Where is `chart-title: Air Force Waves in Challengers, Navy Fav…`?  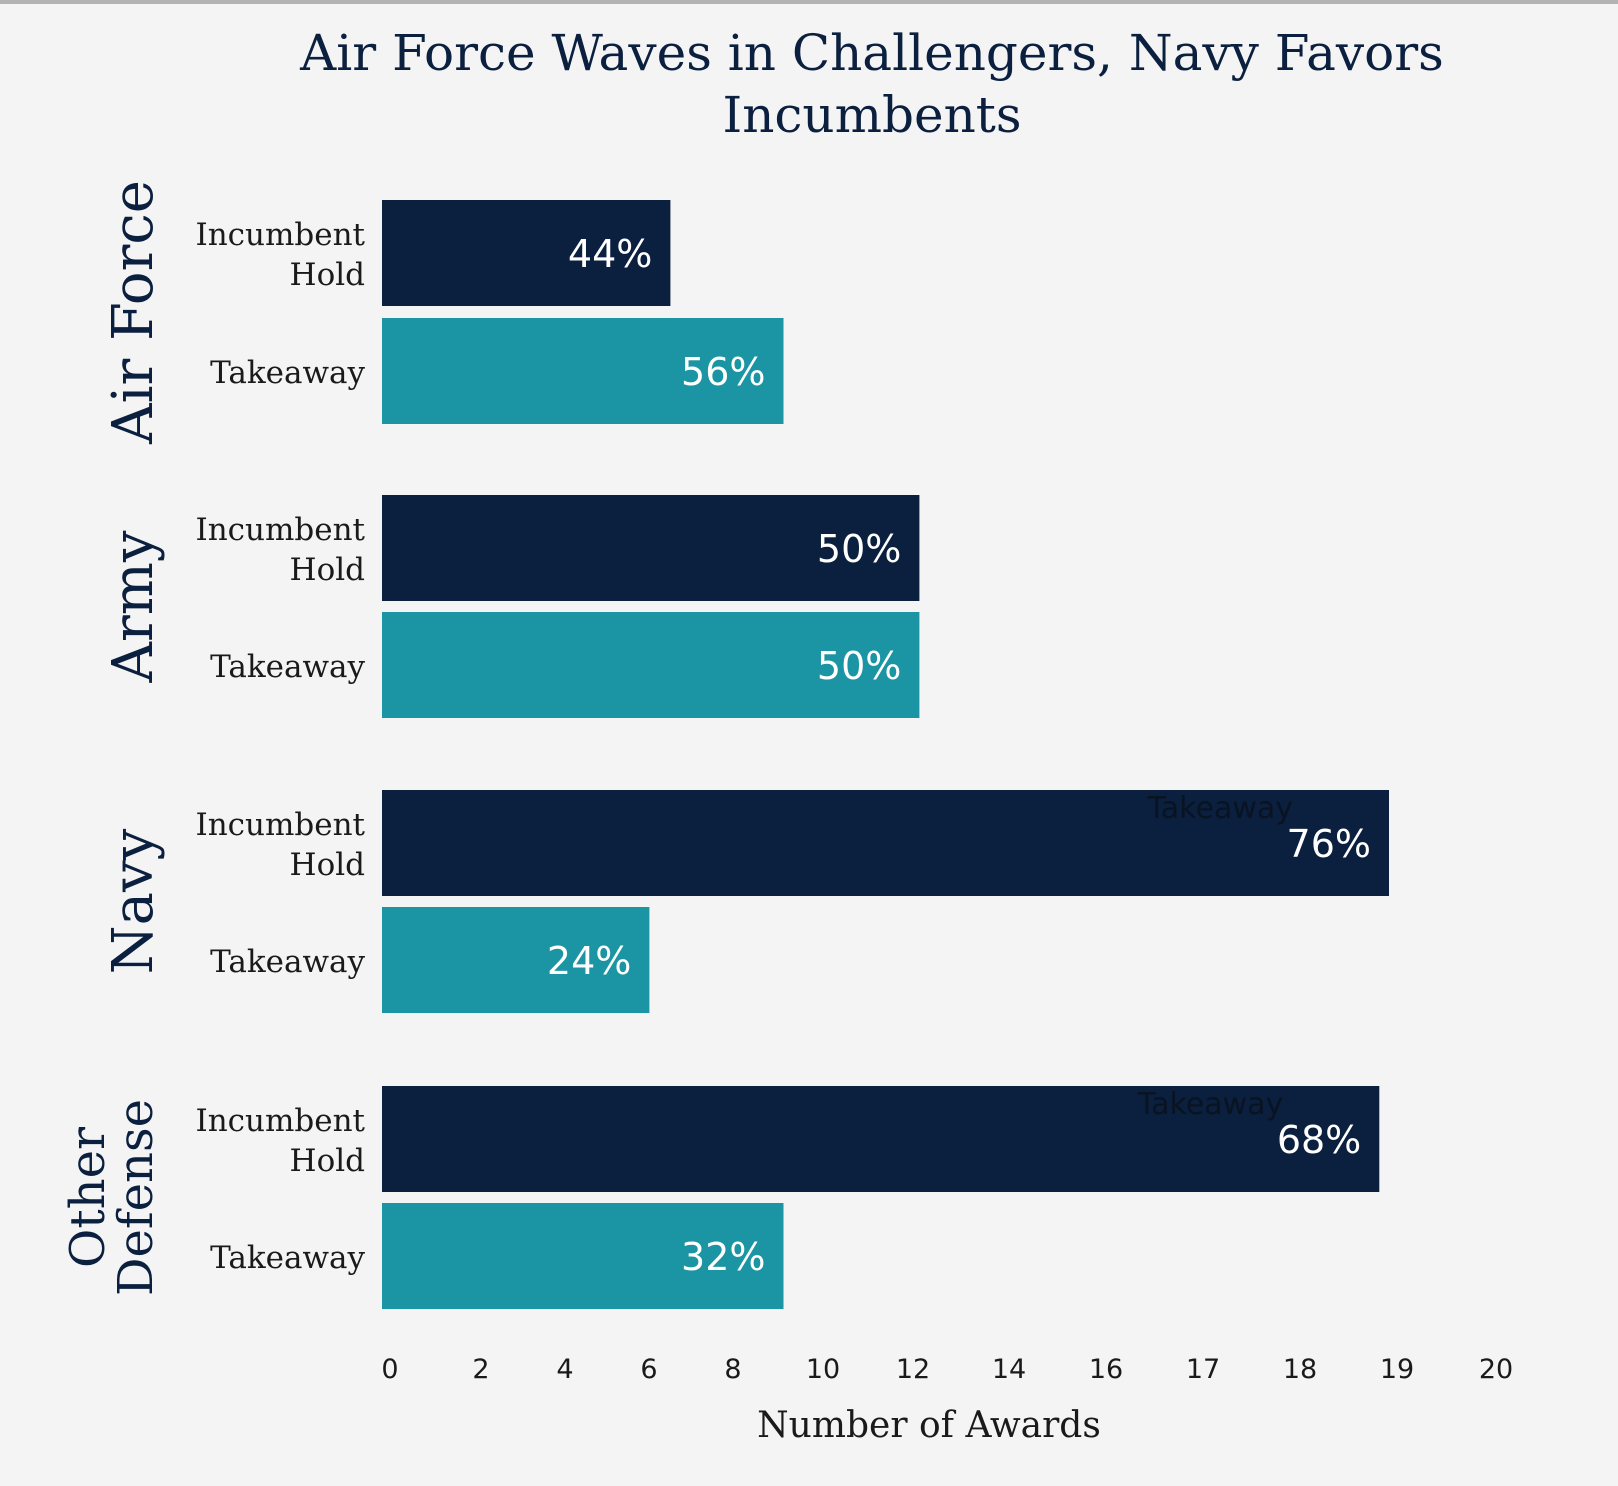 chart-title: Air Force Waves in Challengers, Navy Fav… is located at coordinates (871, 53).